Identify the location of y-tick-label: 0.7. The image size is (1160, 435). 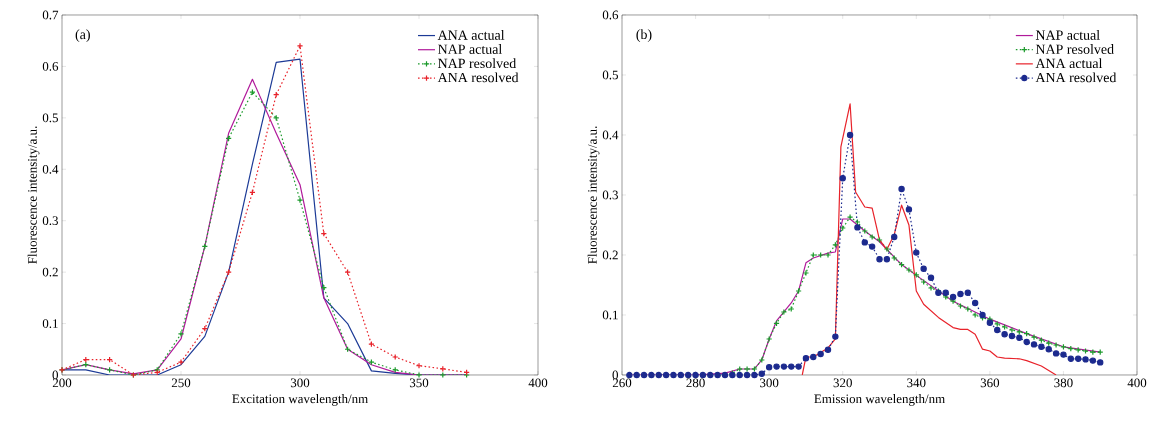
(50, 15).